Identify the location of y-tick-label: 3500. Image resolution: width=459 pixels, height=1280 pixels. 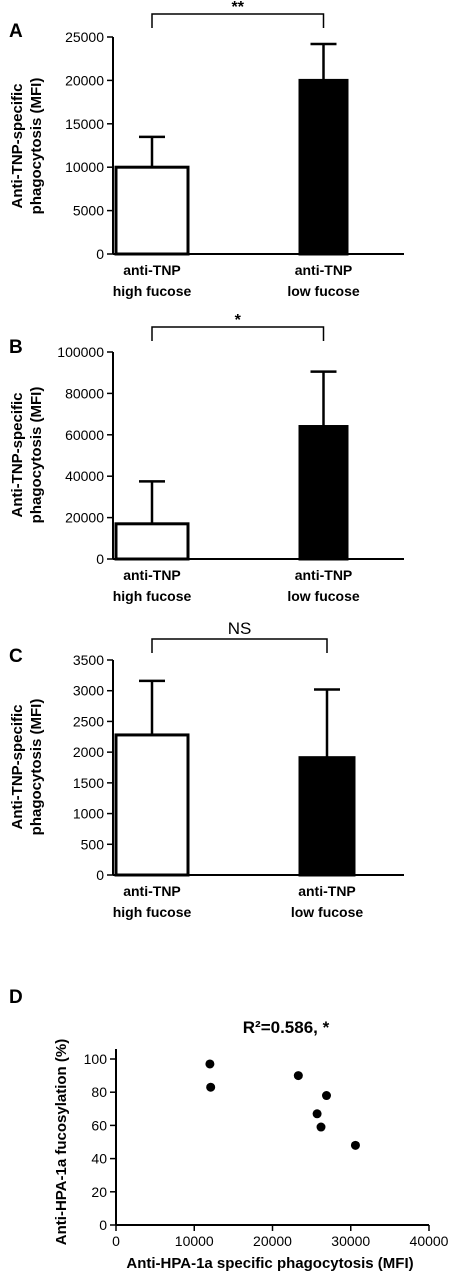
(88, 660).